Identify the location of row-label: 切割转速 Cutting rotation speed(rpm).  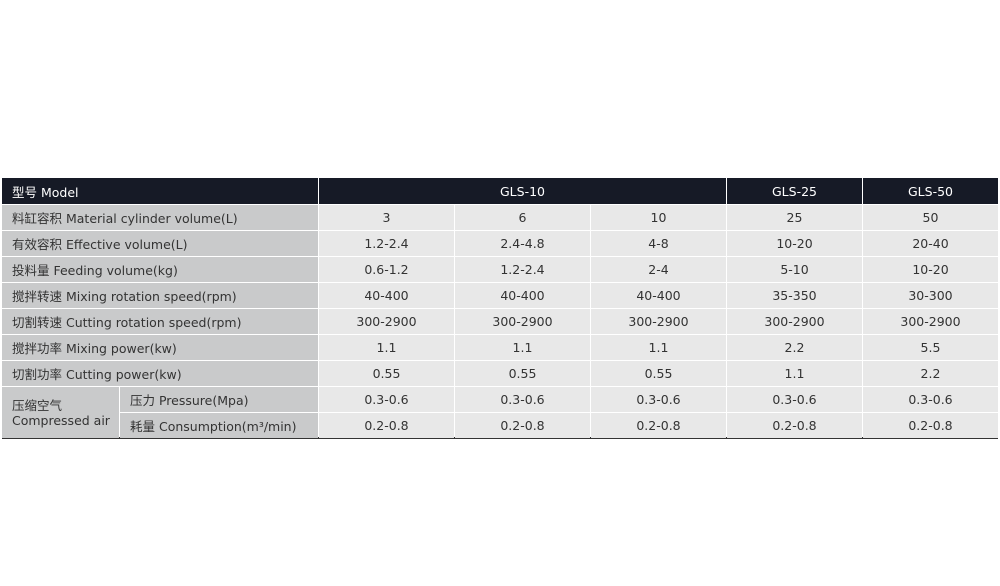
(160, 321).